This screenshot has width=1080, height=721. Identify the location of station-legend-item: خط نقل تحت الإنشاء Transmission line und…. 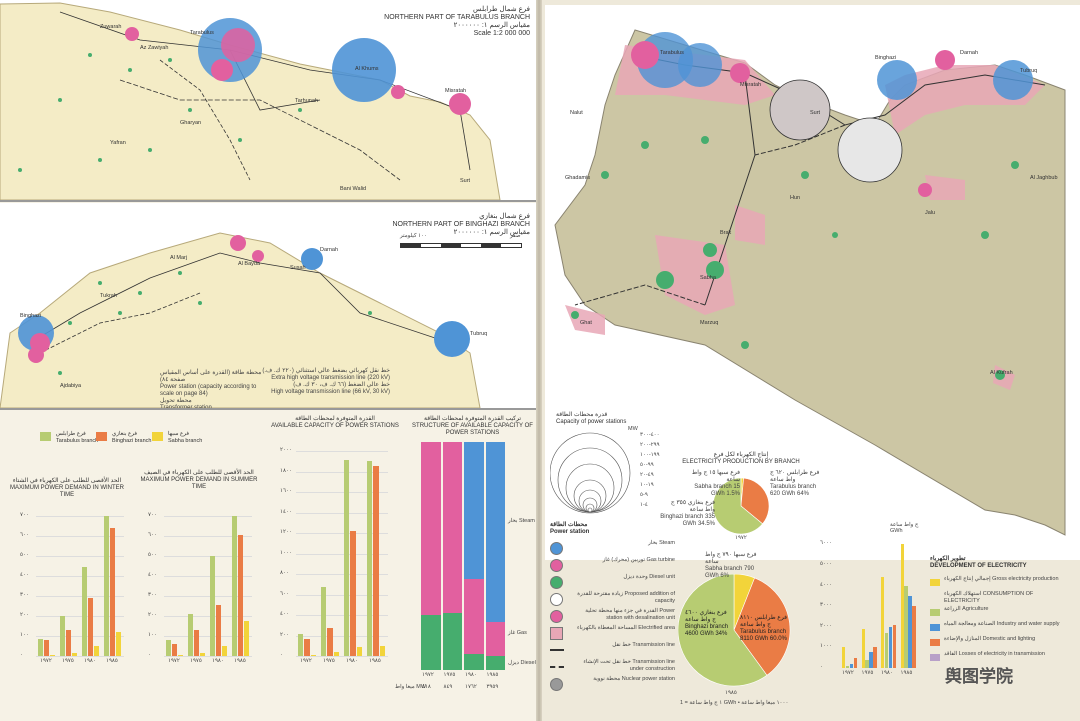
(612, 667).